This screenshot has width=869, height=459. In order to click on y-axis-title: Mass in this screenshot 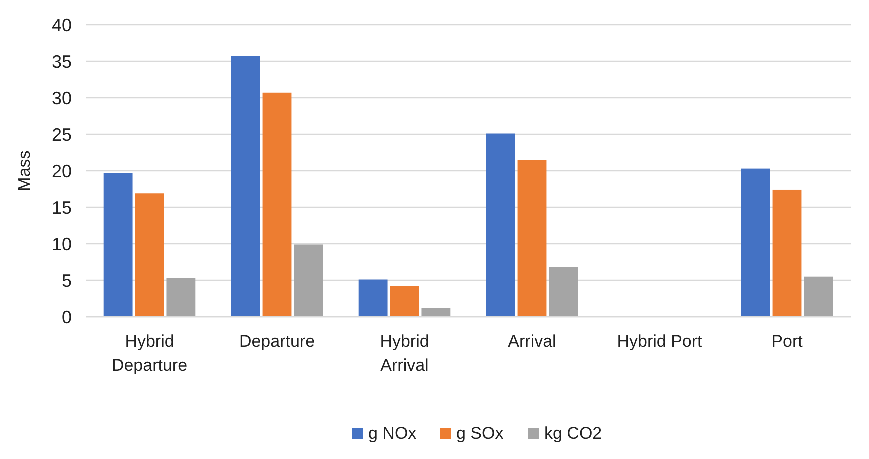, I will do `click(24, 171)`.